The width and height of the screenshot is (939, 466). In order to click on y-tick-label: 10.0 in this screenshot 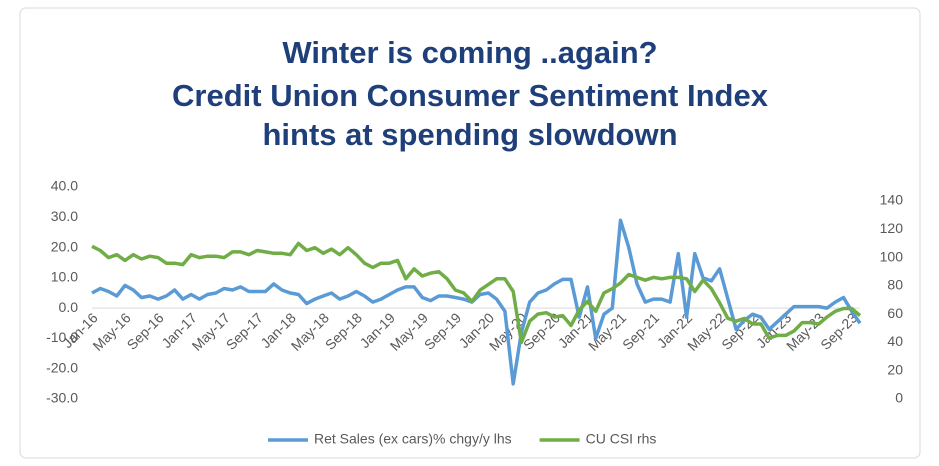, I will do `click(64, 277)`.